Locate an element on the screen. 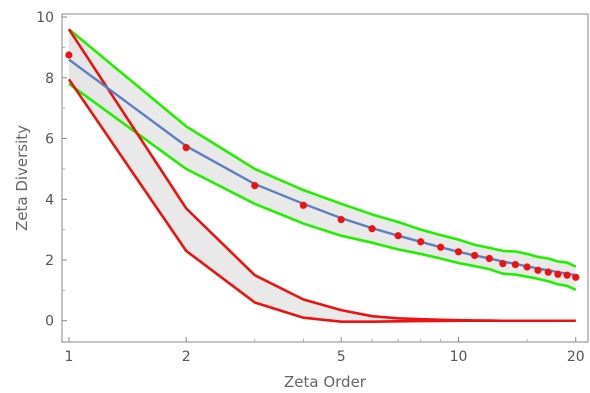  y-tick-label: 8 is located at coordinates (49, 79).